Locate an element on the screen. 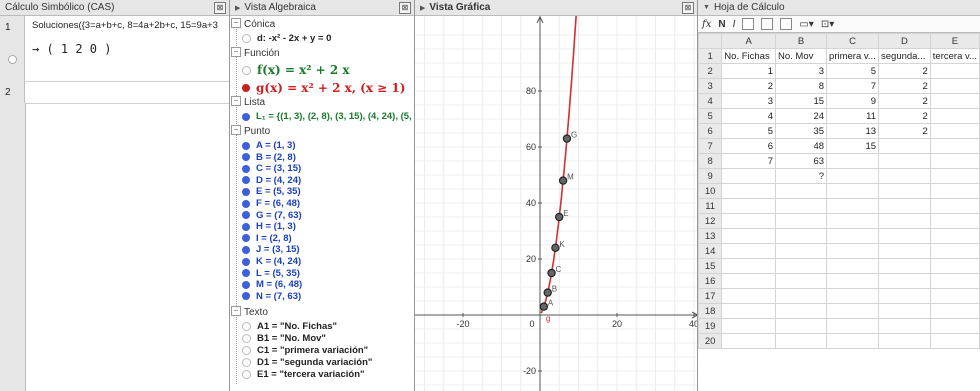 The height and width of the screenshot is (391, 980). group-lista: Lista is located at coordinates (247, 102).